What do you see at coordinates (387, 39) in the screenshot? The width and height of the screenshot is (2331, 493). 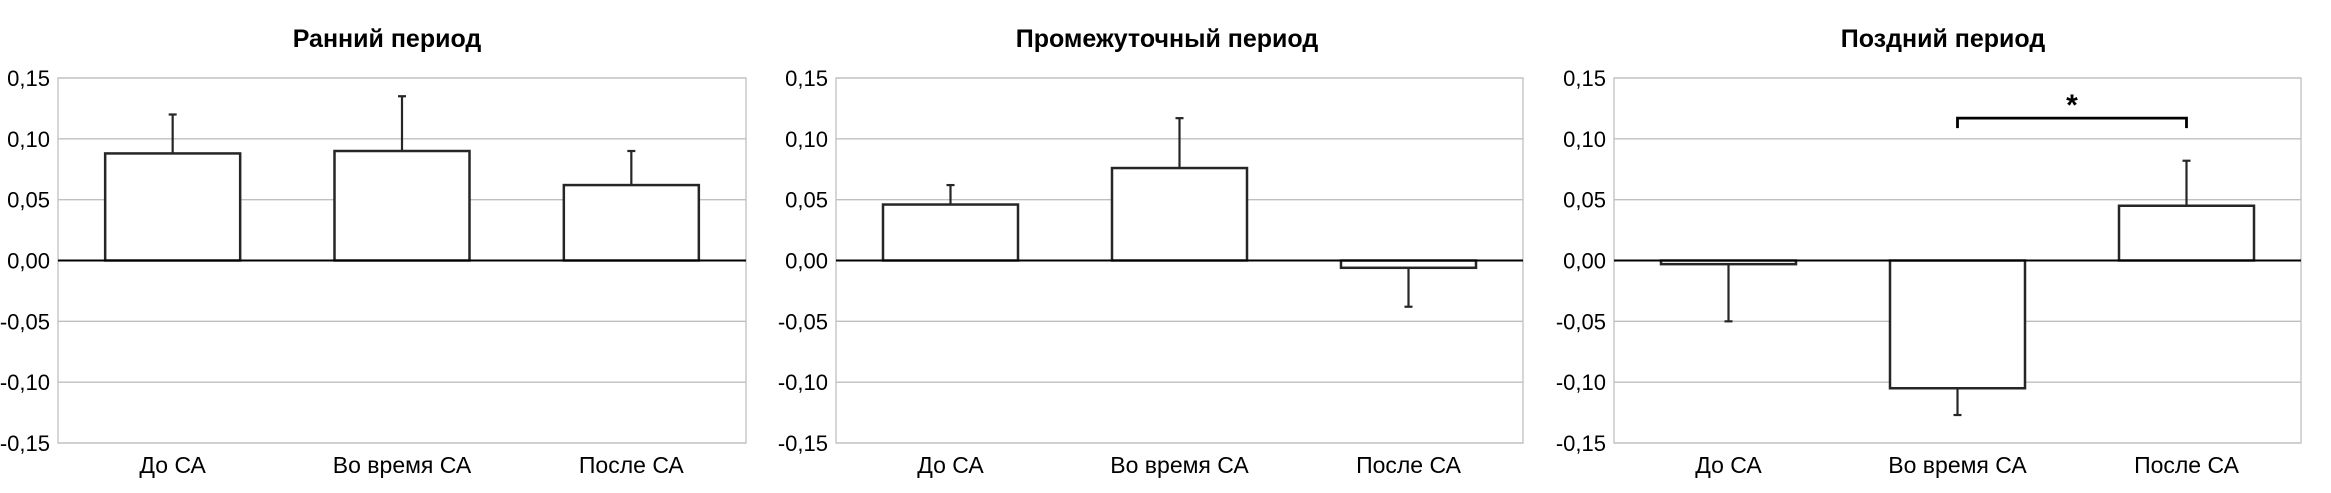 I see `chart-title: Ранний период` at bounding box center [387, 39].